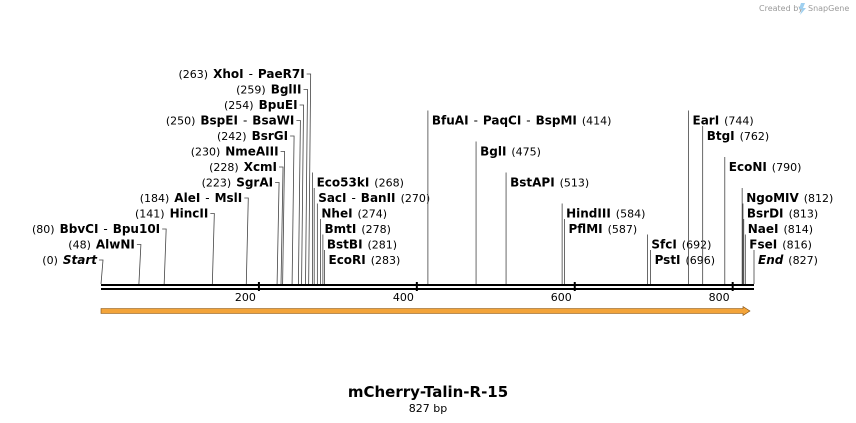 This screenshot has height=423, width=856. I want to click on enzyme-name: BspMI, so click(556, 121).